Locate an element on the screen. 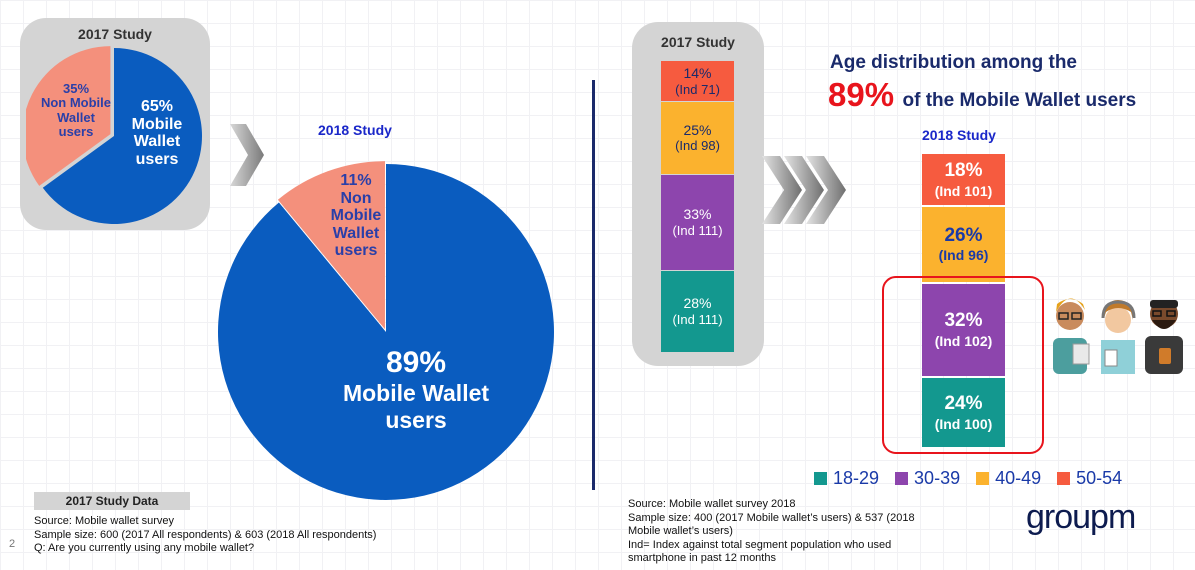 The width and height of the screenshot is (1195, 570). pie-2018-major-line: users is located at coordinates (416, 420).